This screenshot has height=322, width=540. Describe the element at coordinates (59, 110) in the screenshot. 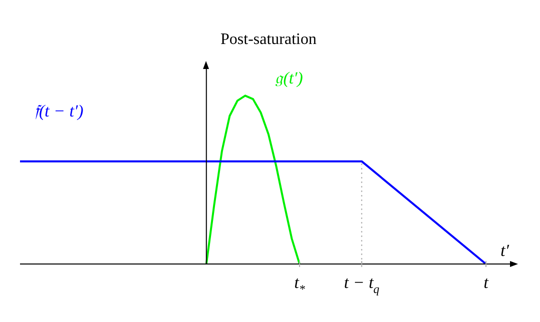

I see `text: 𝔣(t − t′)` at that location.